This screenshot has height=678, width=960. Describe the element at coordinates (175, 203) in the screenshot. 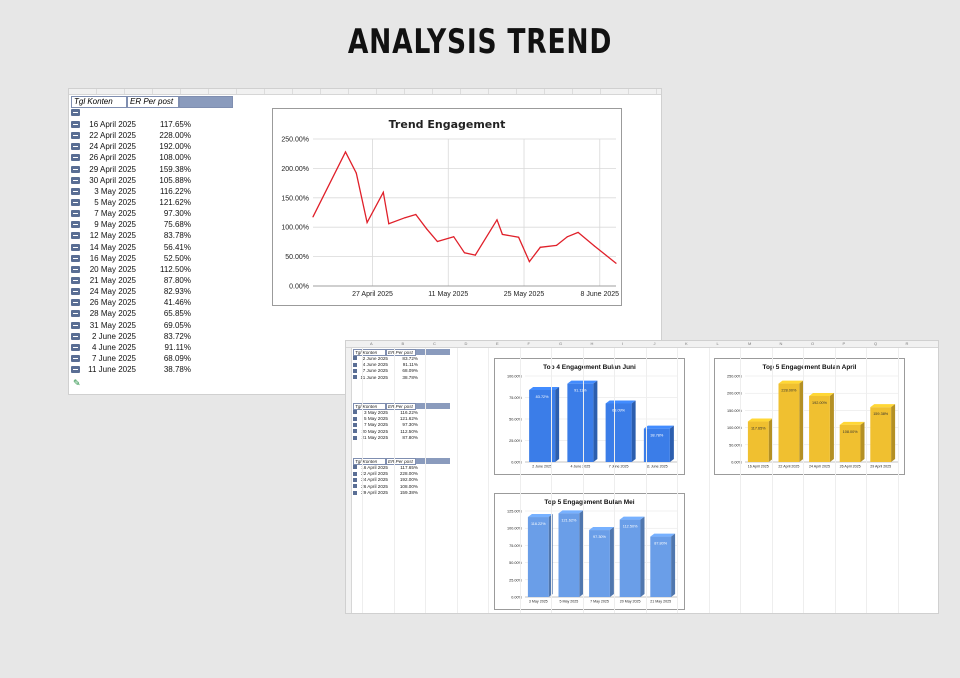

I see `cell-er: 121.62%` at that location.